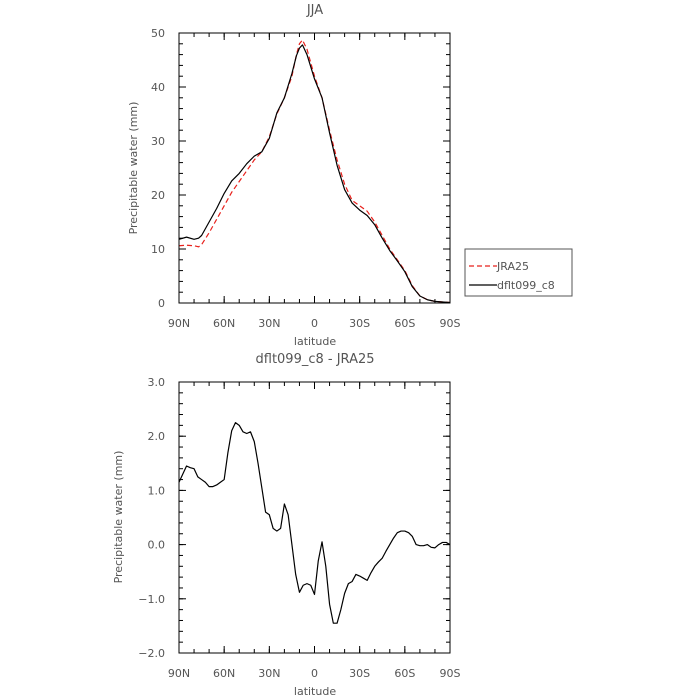 This screenshot has width=700, height=700. I want to click on top-x-tick-labels: 90N 60N 30N 0 30S 60S 90S, so click(314, 323).